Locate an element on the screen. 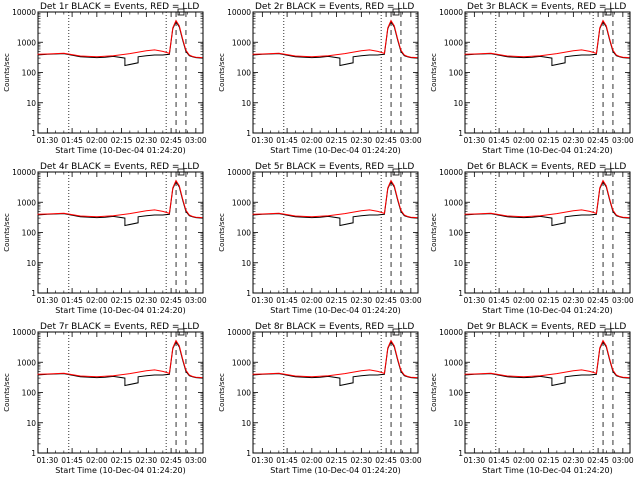 The height and width of the screenshot is (480, 640). chart-title: Det 7r BLACK = Events, RED = LLD is located at coordinates (119, 327).